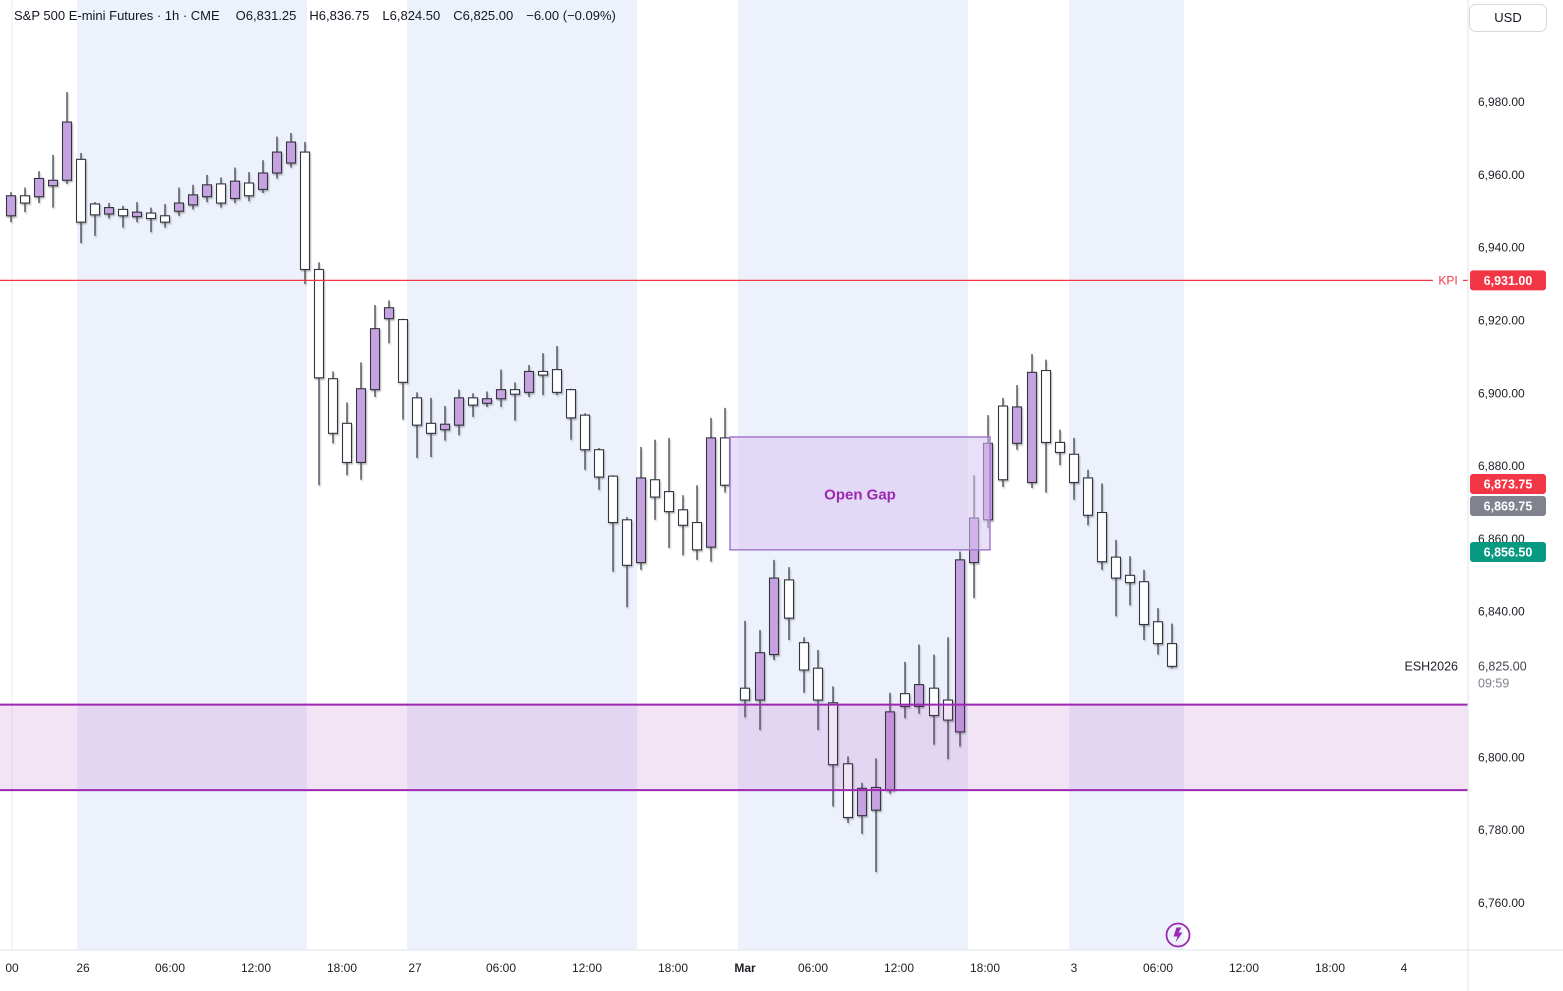  I want to click on open-gap-label: Open Gap, so click(860, 494).